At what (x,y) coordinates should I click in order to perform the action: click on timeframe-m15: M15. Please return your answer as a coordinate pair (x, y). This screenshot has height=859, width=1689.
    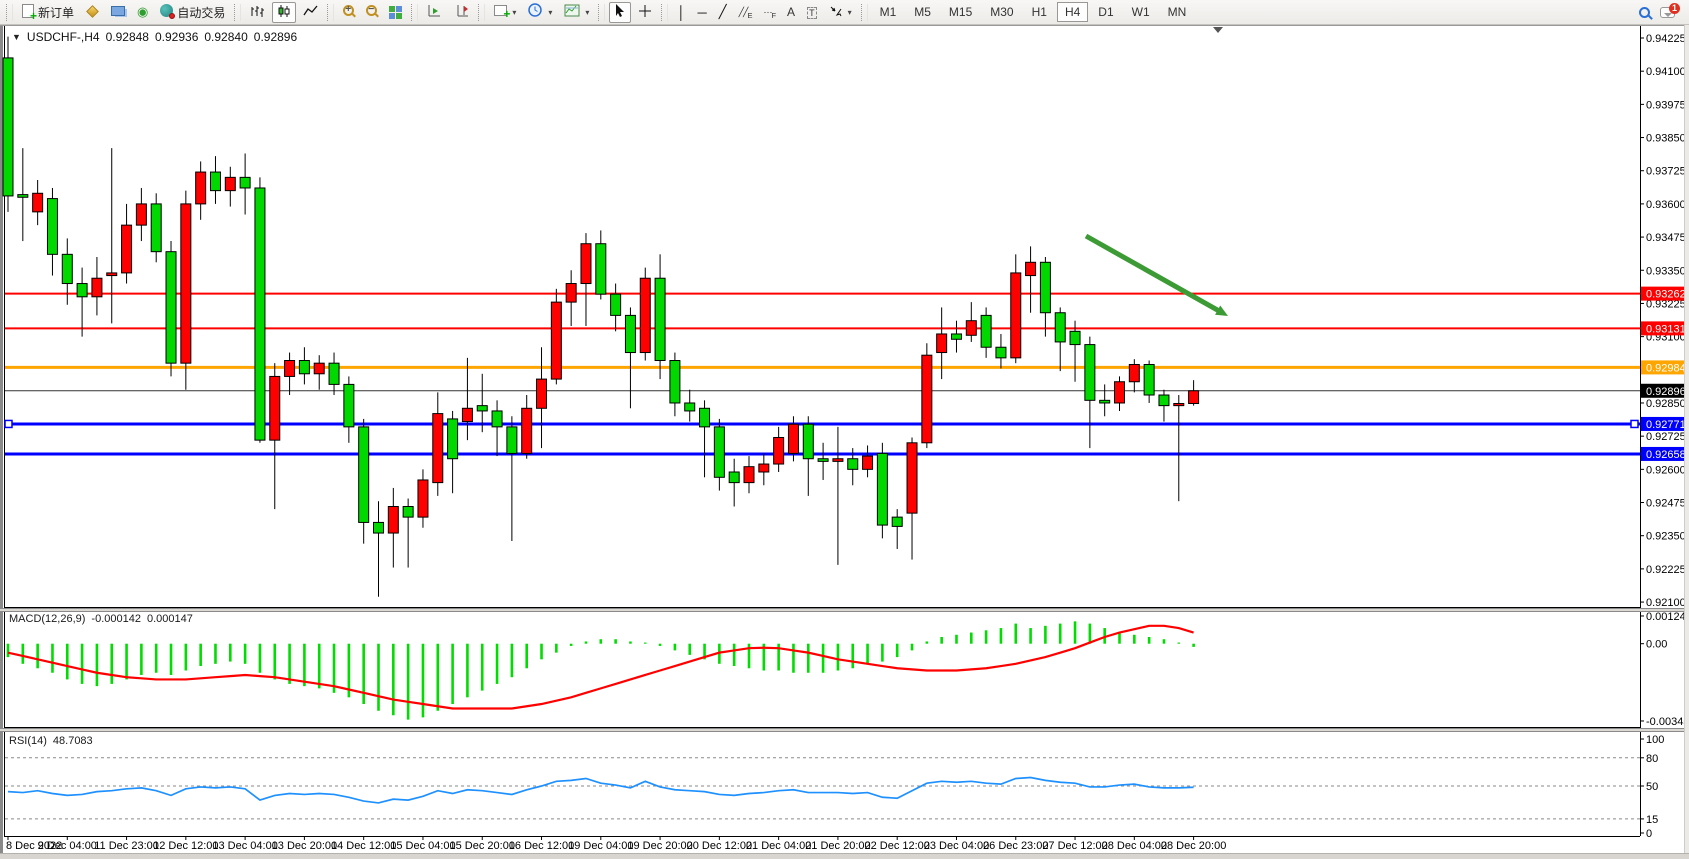
    Looking at the image, I should click on (960, 12).